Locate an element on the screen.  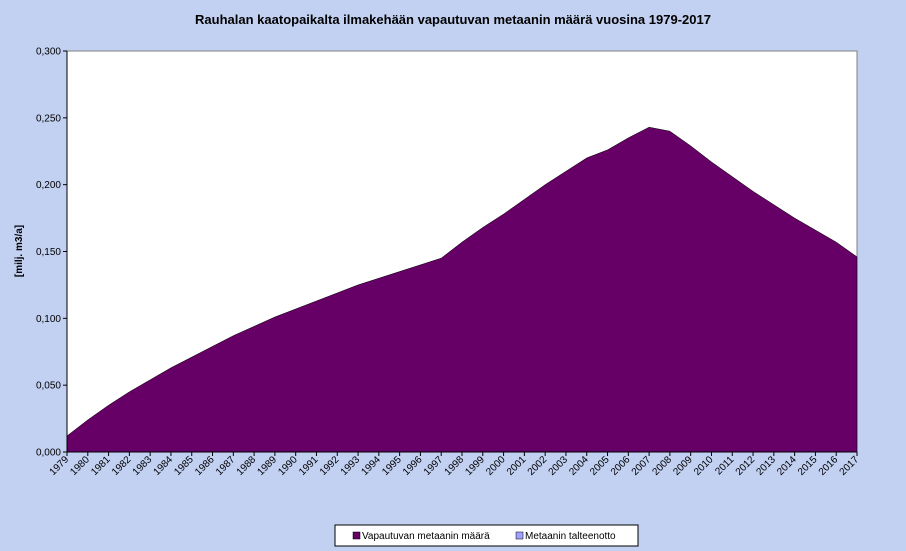
x-tick-label: 1995 is located at coordinates (392, 466).